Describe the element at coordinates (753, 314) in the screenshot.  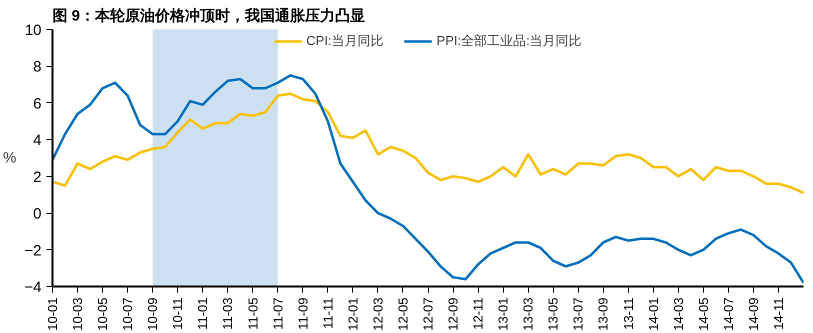
I see `x-tick-label: 14-09` at that location.